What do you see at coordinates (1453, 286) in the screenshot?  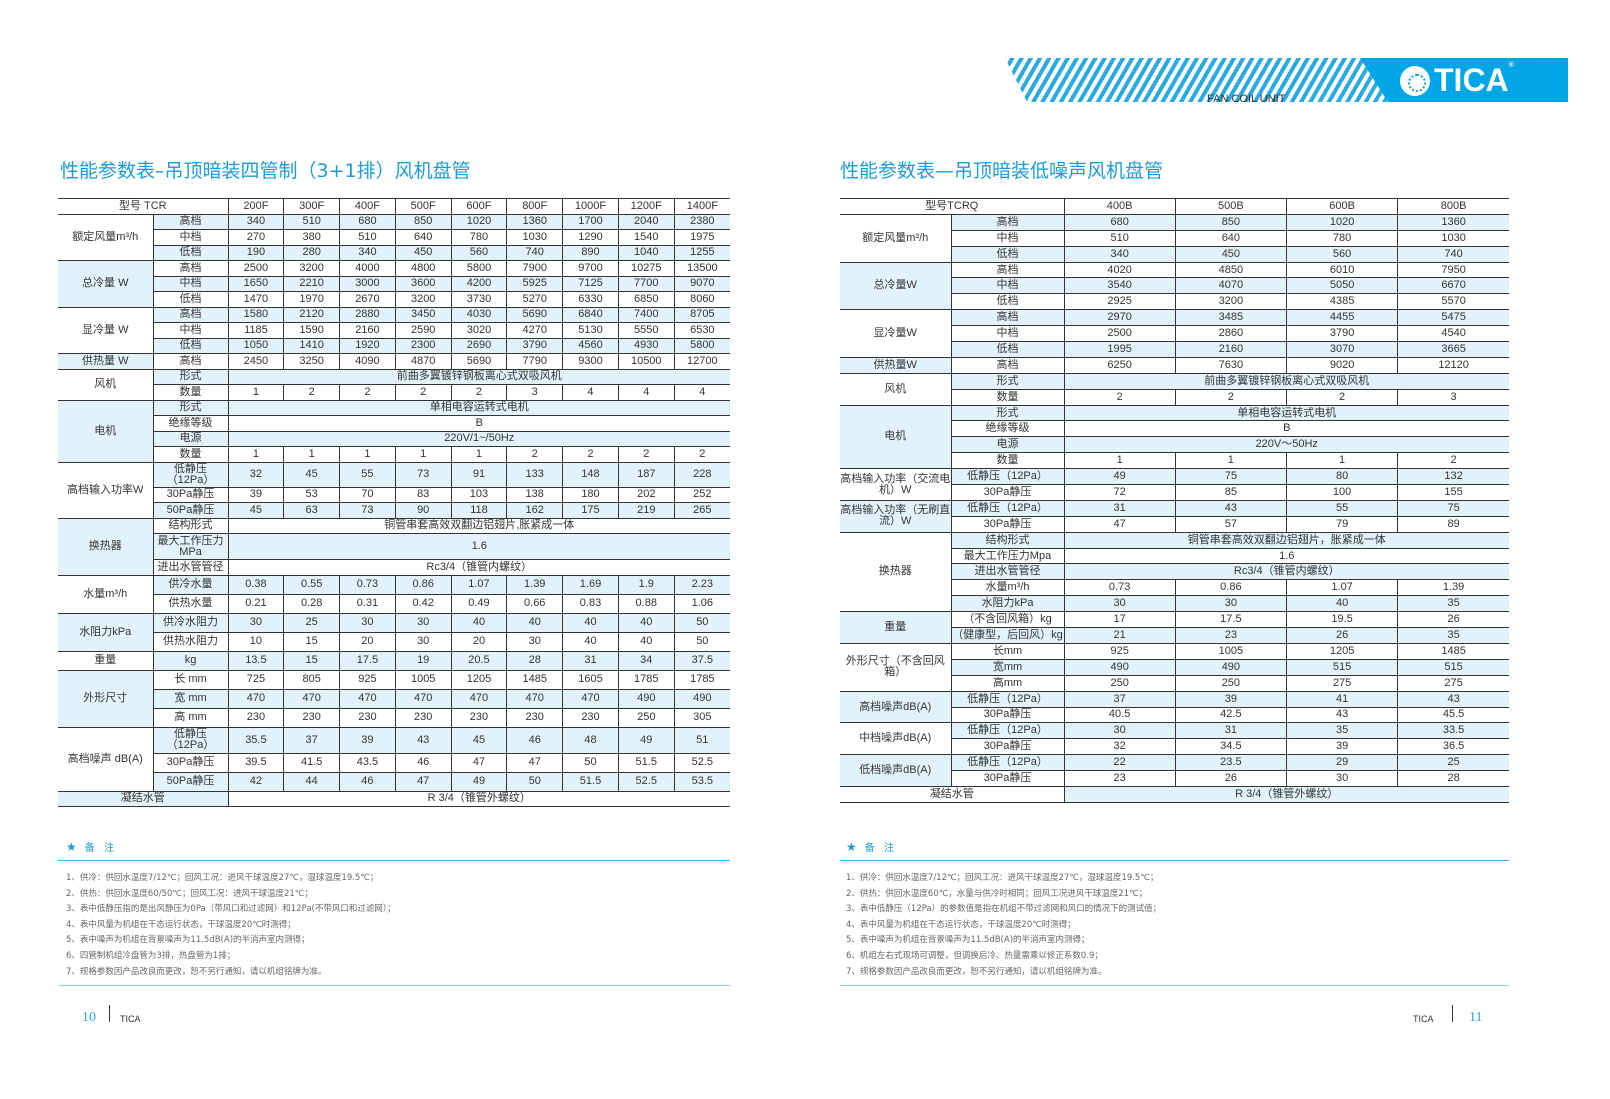 I see `table-cell: 6670` at bounding box center [1453, 286].